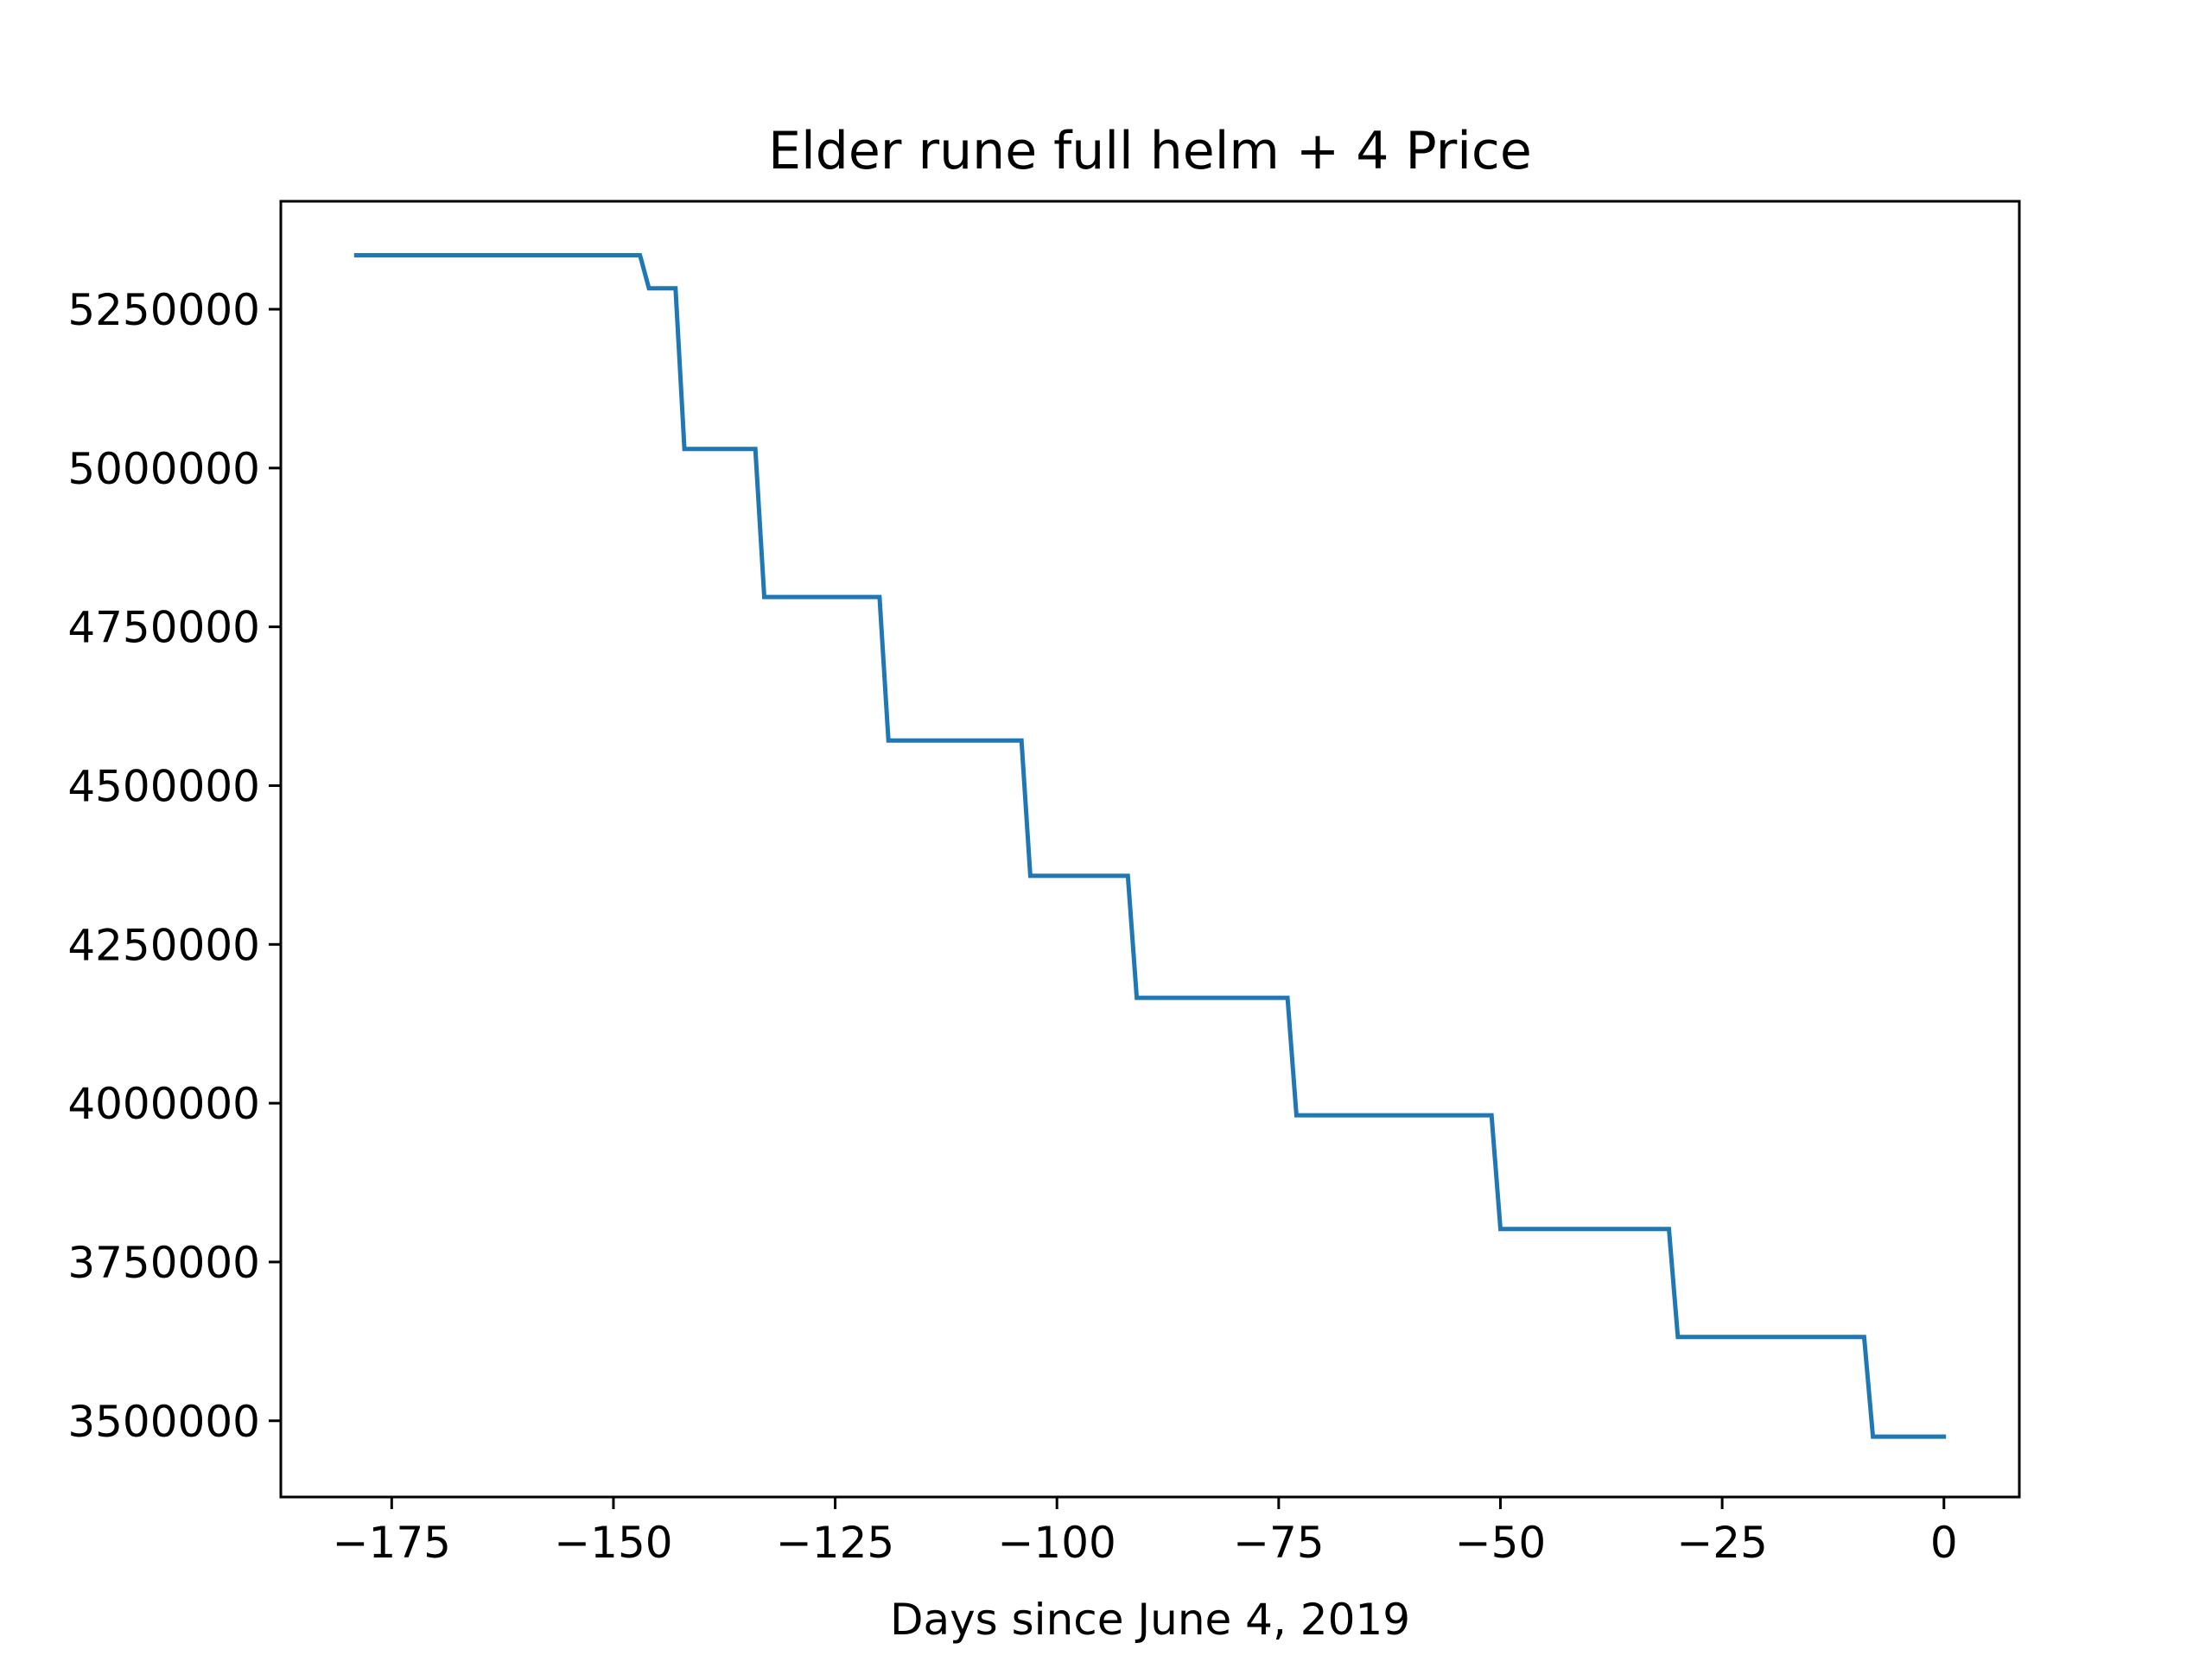  What do you see at coordinates (1944, 1543) in the screenshot?
I see `x-tick-label: 0` at bounding box center [1944, 1543].